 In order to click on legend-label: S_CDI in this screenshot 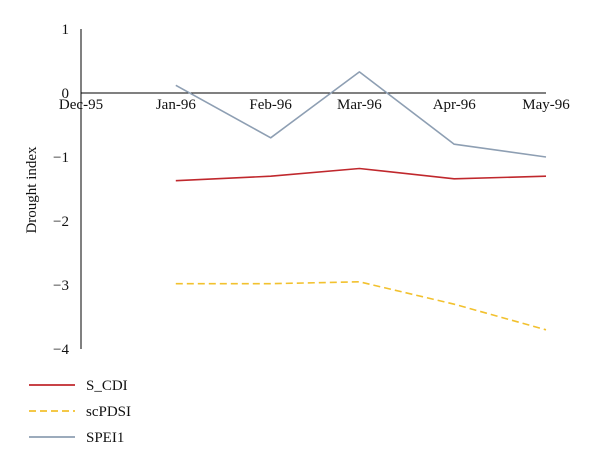, I will do `click(107, 386)`.